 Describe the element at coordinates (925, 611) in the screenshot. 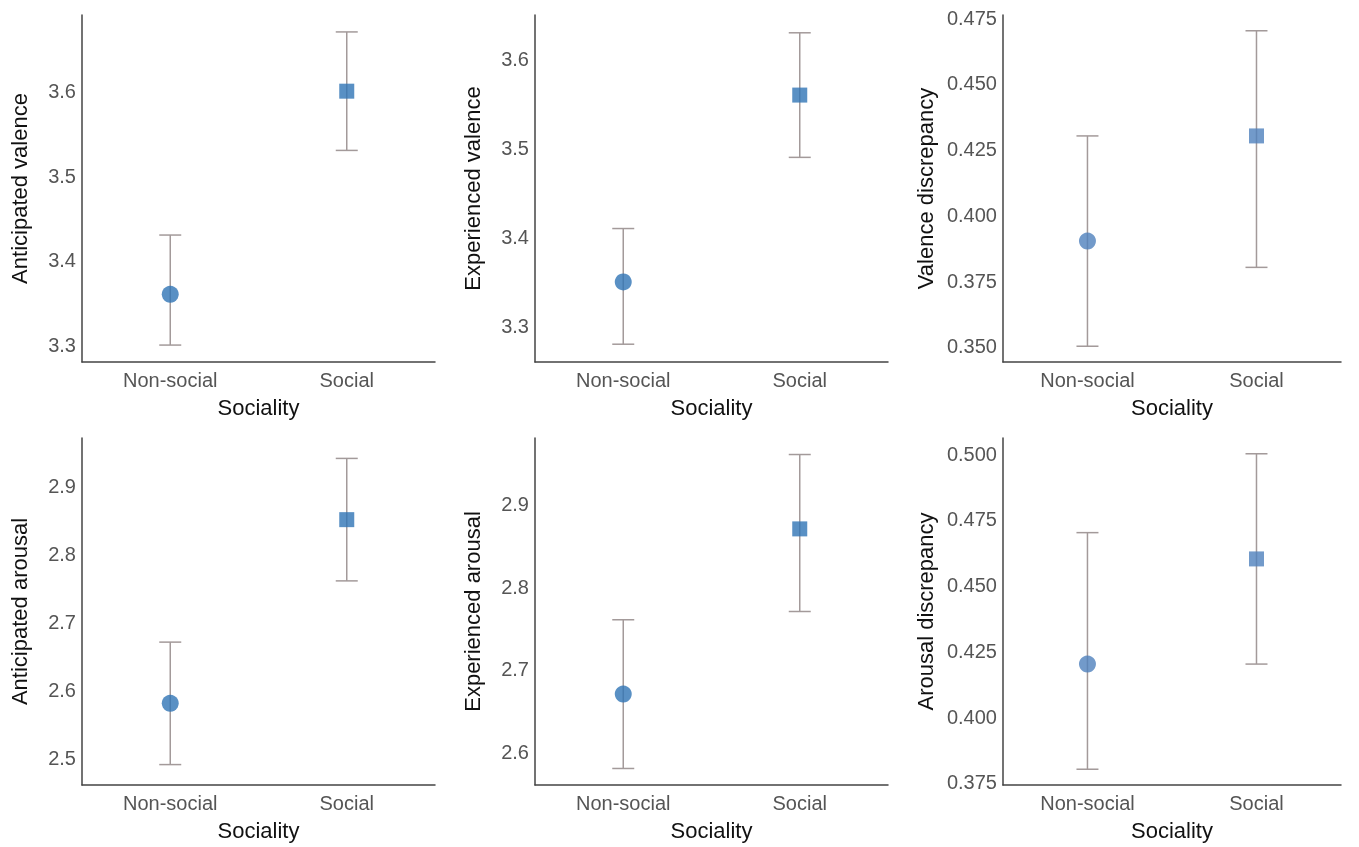

I see `y-axis-title: Arousal discrepancy` at that location.